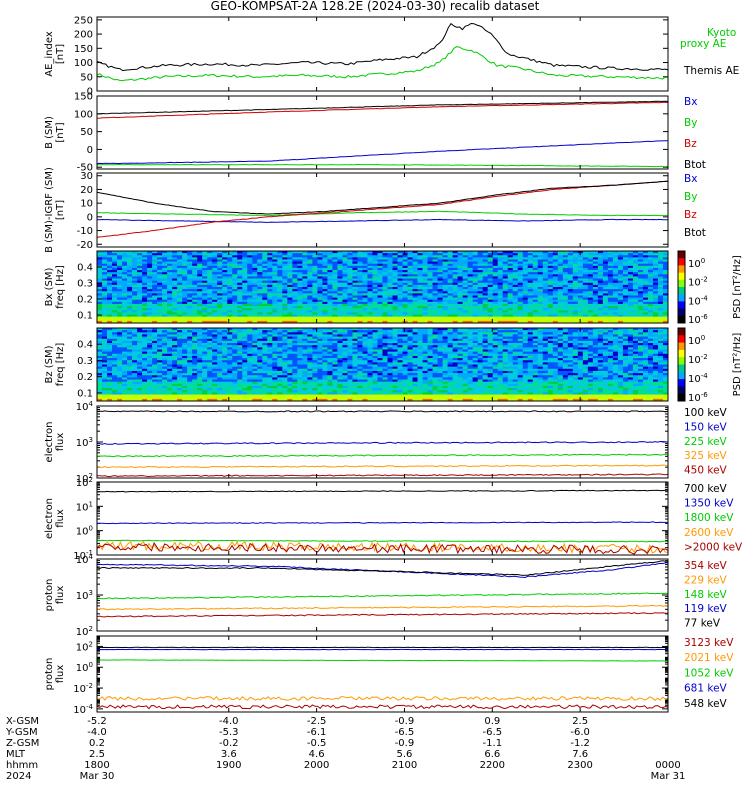  I want to click on legend-entry-100-kev: 100 keV, so click(706, 413).